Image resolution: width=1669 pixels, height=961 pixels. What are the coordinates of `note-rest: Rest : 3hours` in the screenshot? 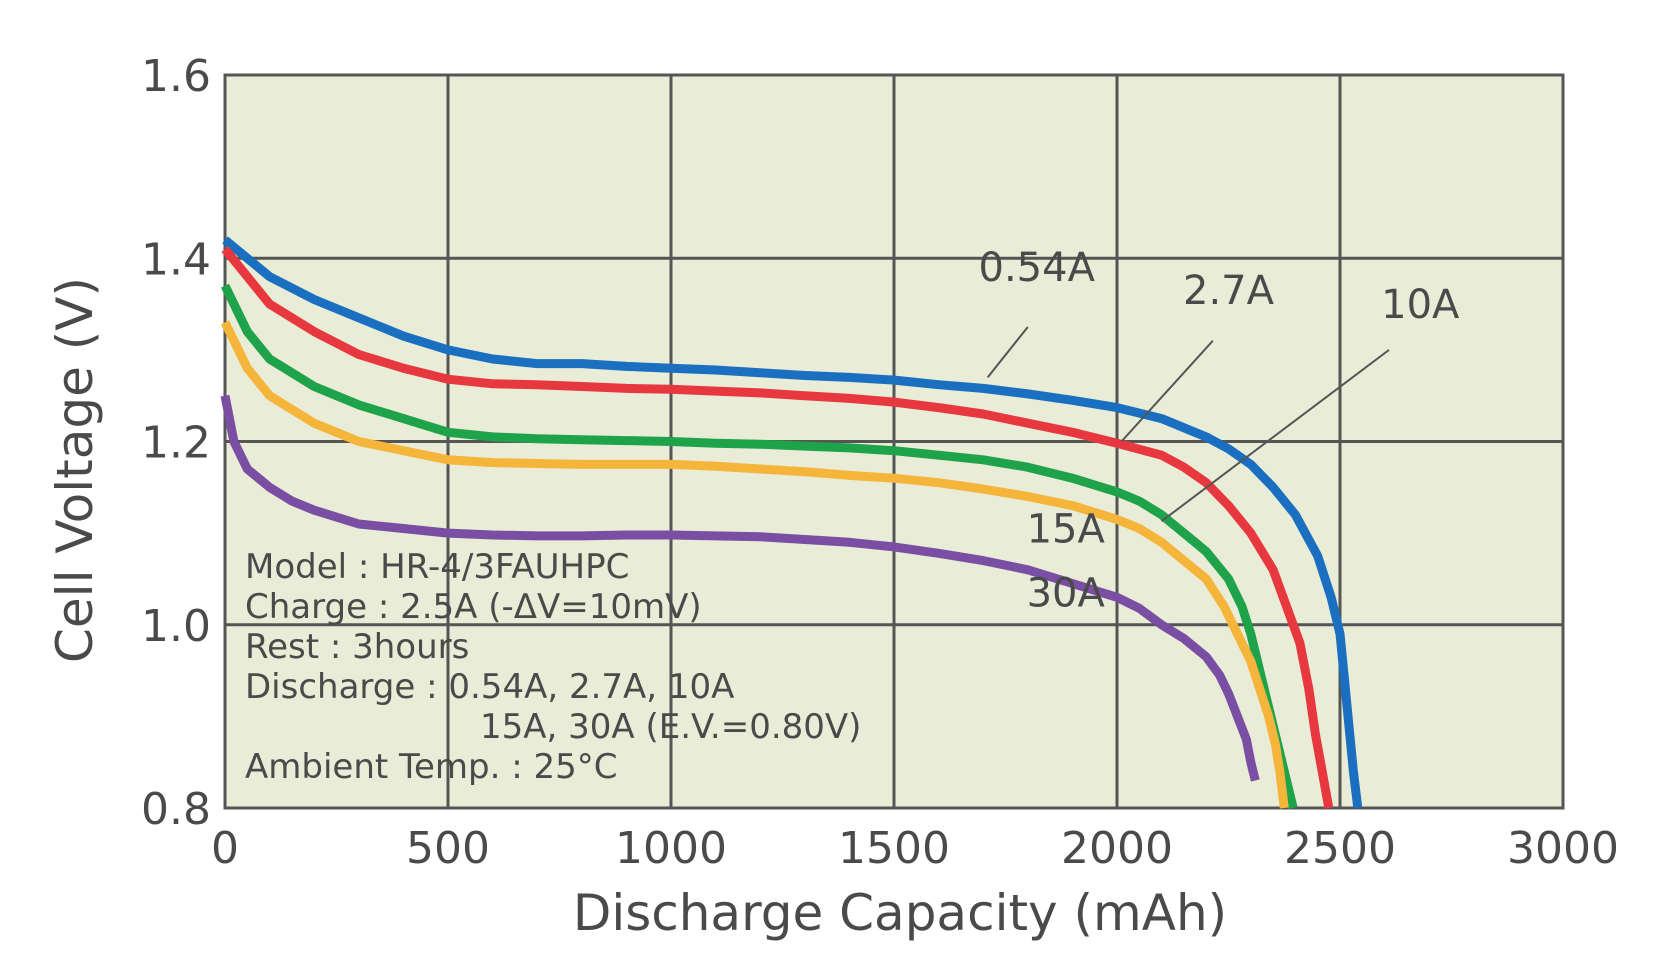 It's located at (357, 647).